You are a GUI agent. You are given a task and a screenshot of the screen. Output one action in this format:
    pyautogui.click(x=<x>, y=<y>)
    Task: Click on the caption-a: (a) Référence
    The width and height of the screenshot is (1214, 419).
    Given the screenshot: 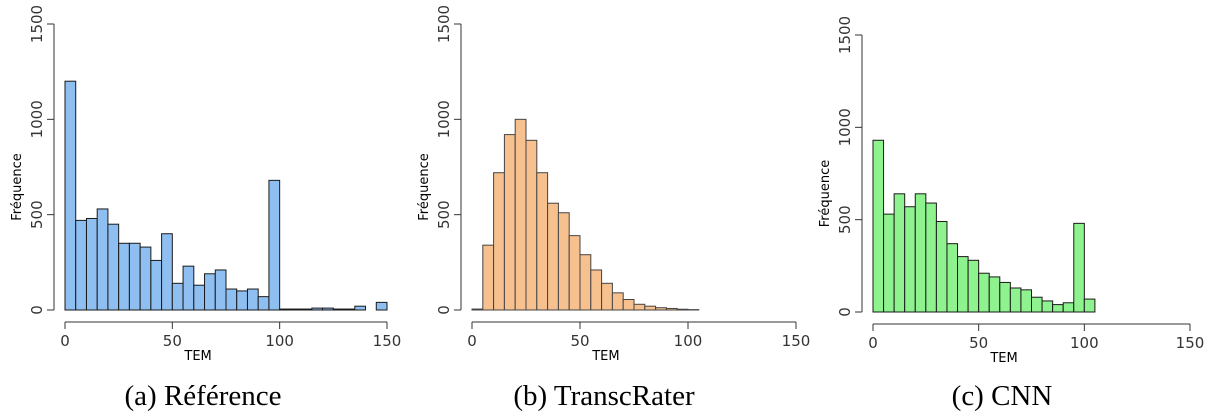 What is the action you would take?
    pyautogui.click(x=203, y=396)
    